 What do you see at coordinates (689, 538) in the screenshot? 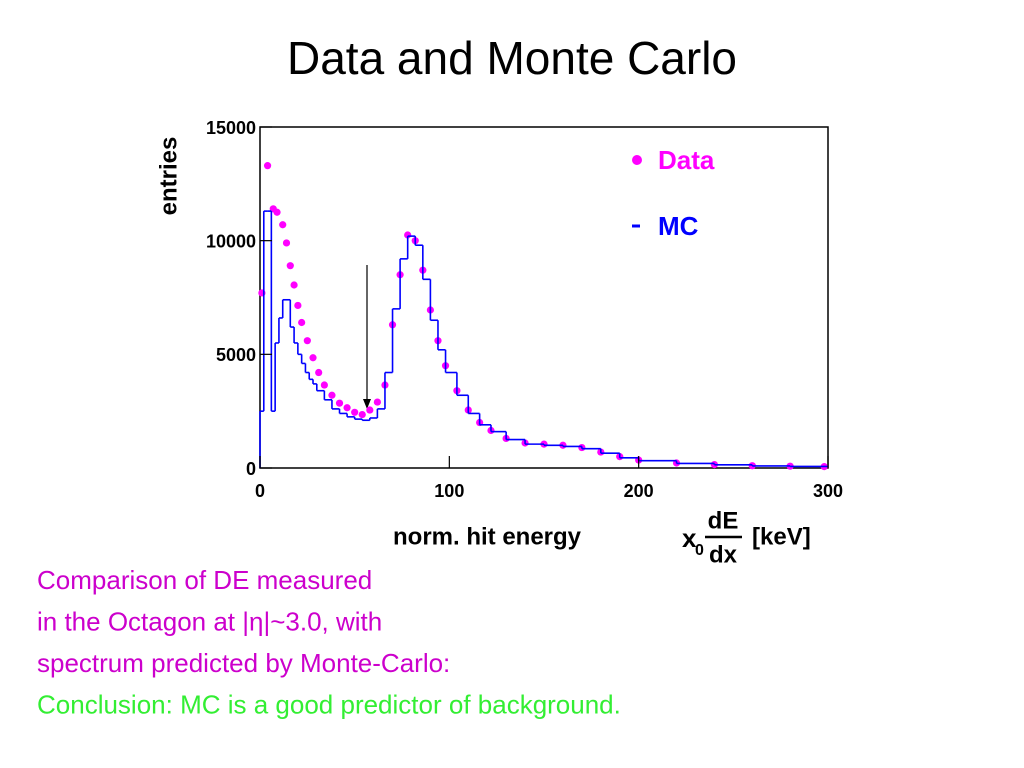
I see `formula-symbol: x` at bounding box center [689, 538].